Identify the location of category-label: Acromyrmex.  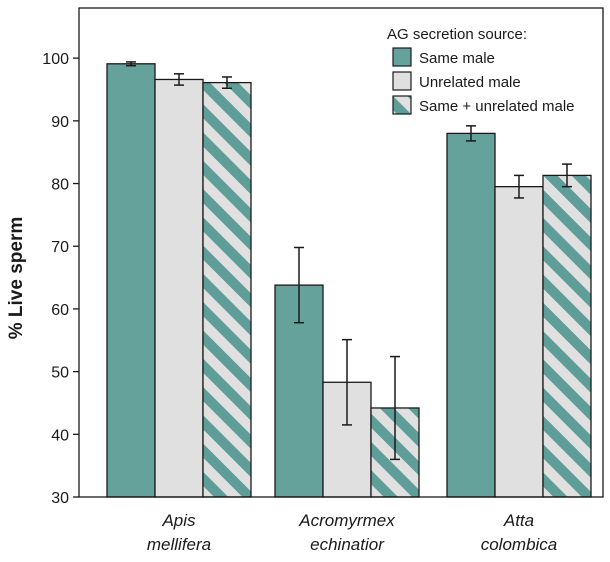
(346, 520).